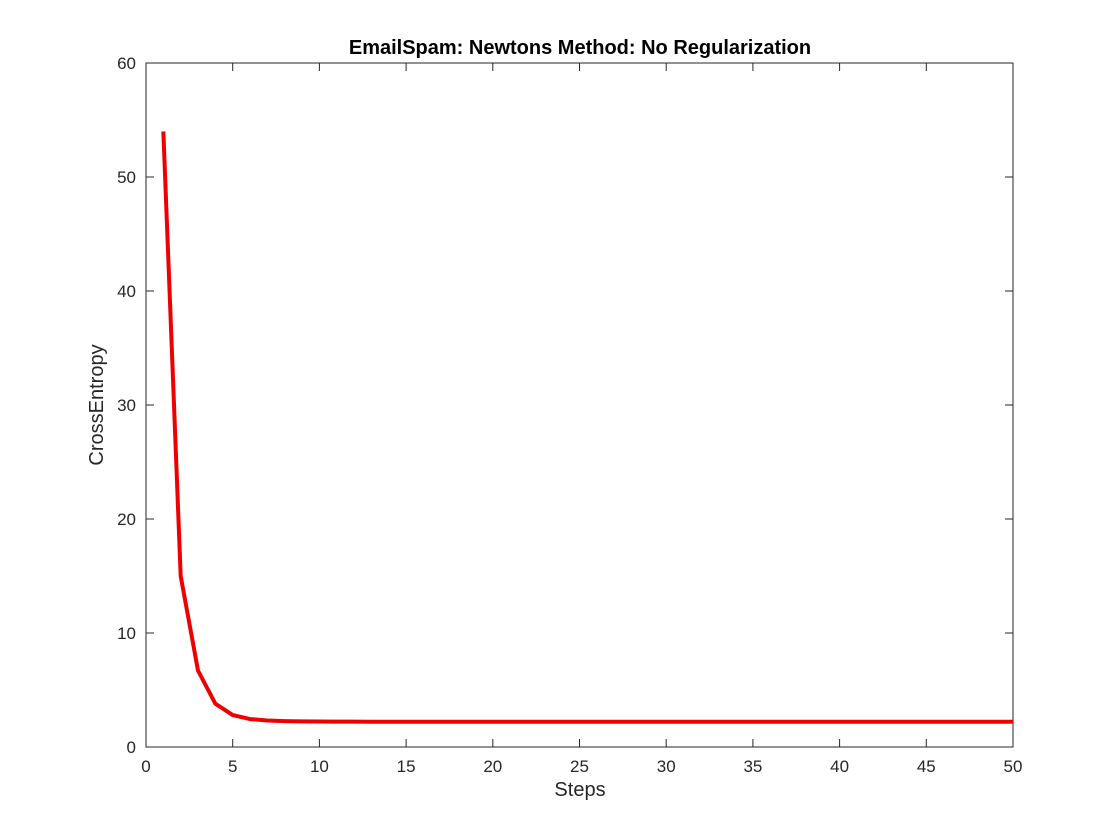 The image size is (1120, 840). Describe the element at coordinates (126, 177) in the screenshot. I see `y-tick-label: 50` at that location.